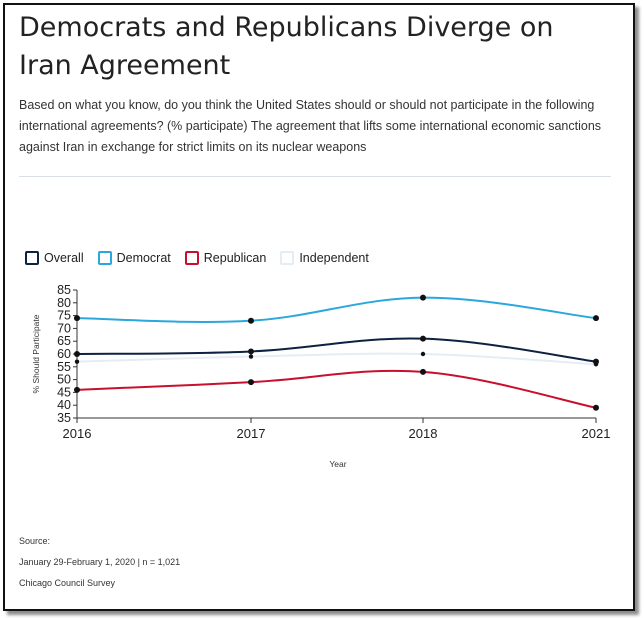  Describe the element at coordinates (64, 303) in the screenshot. I see `y-tick-label: 80` at that location.